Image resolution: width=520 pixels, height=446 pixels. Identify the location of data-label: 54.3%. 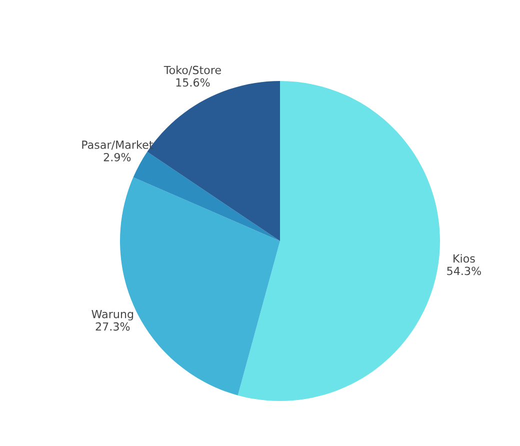
(464, 271).